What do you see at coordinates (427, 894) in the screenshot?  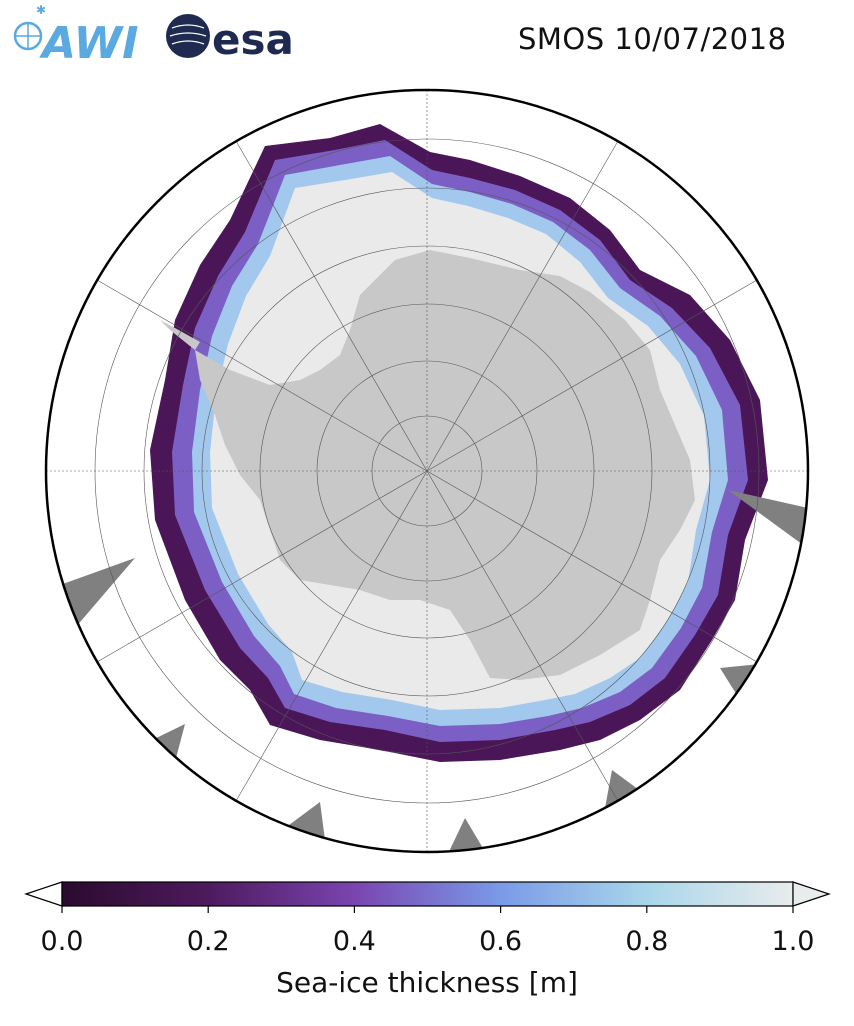 I see `colorbar-gradient` at bounding box center [427, 894].